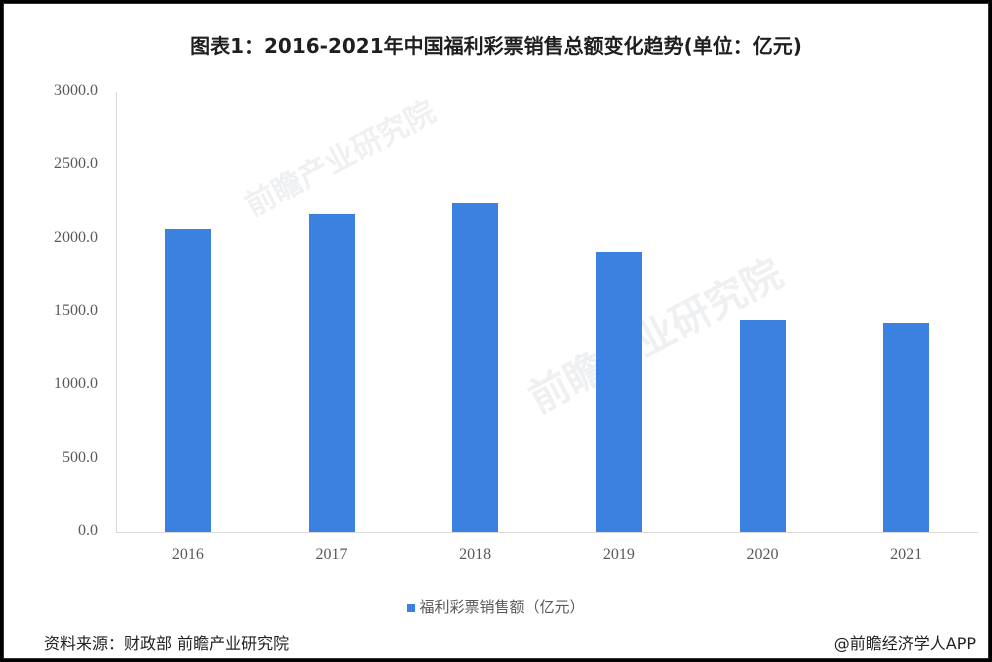 The height and width of the screenshot is (662, 992). I want to click on x-tick-label: 2018, so click(475, 554).